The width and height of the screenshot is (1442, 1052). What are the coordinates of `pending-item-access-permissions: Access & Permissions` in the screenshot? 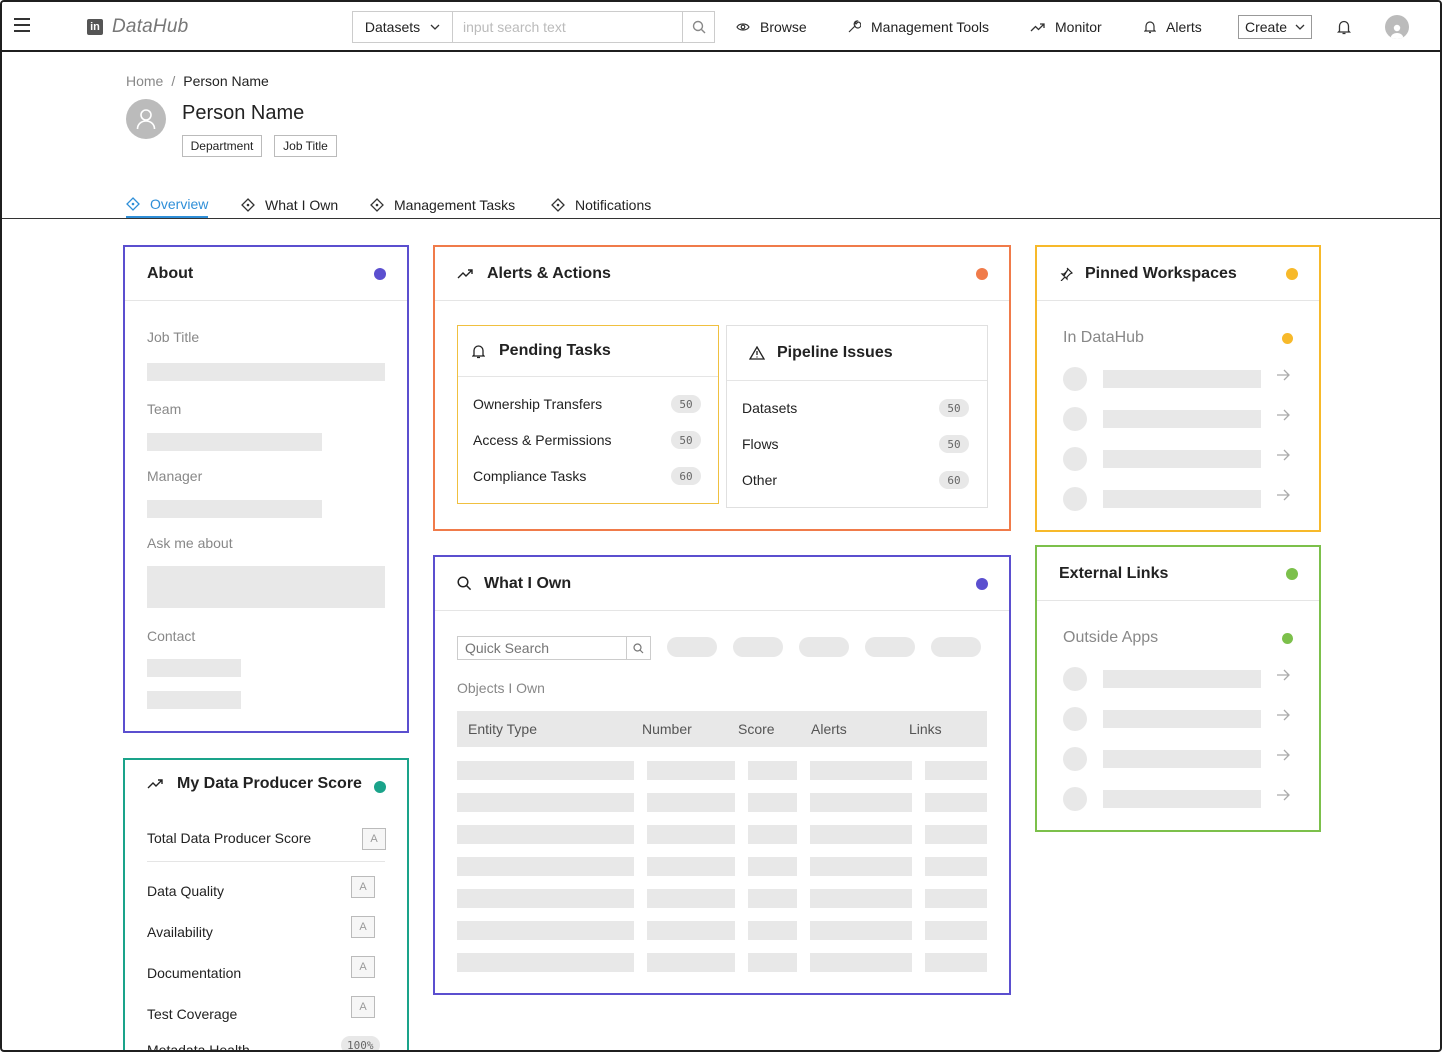 It's located at (542, 440).